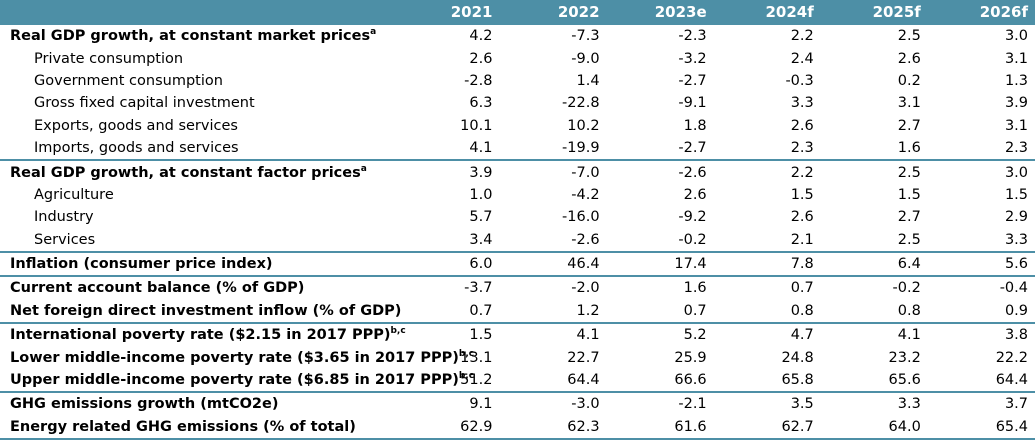 The height and width of the screenshot is (440, 1035). I want to click on value-cell: -2.6, so click(660, 171).